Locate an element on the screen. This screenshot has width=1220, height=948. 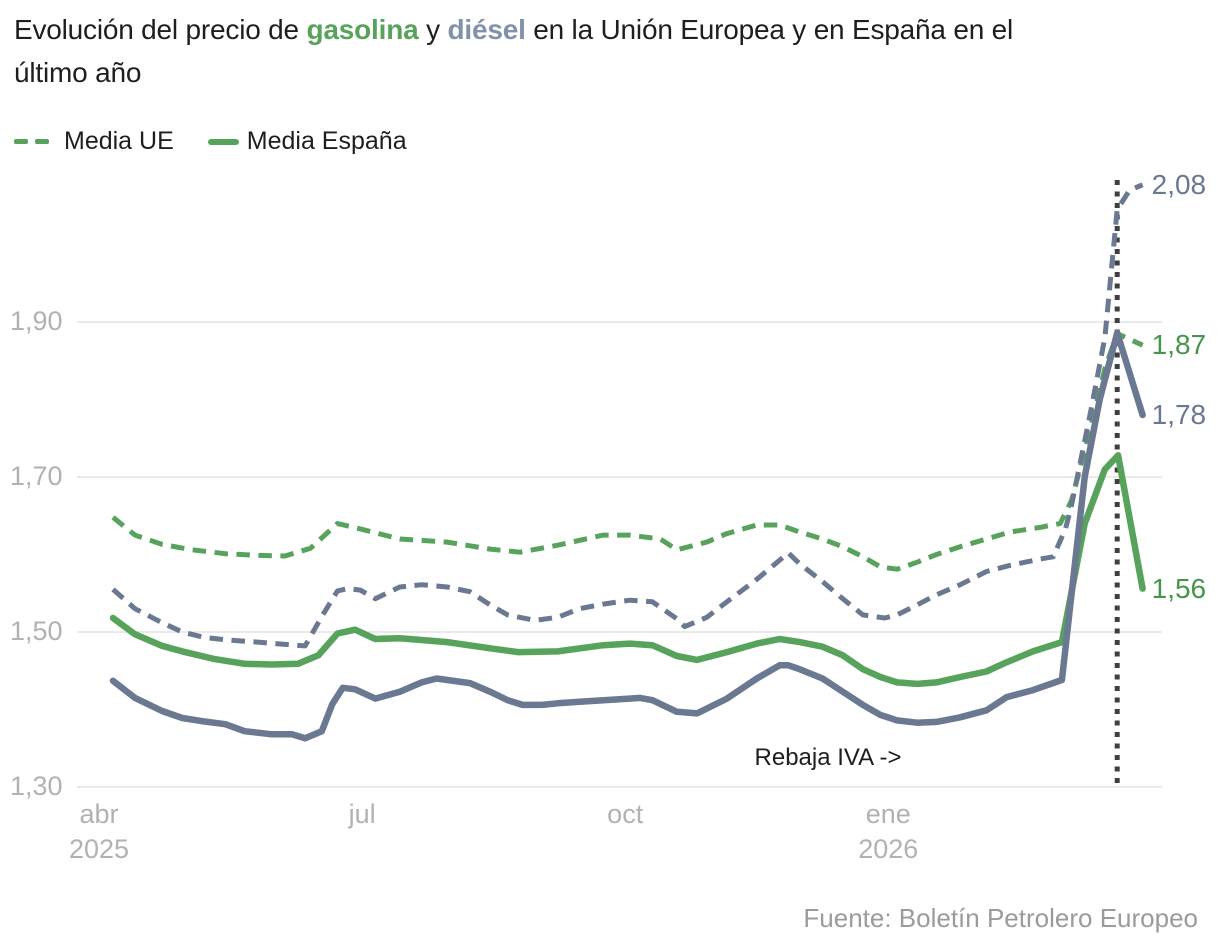
title-word-gasolina: gasolina is located at coordinates (362, 29).